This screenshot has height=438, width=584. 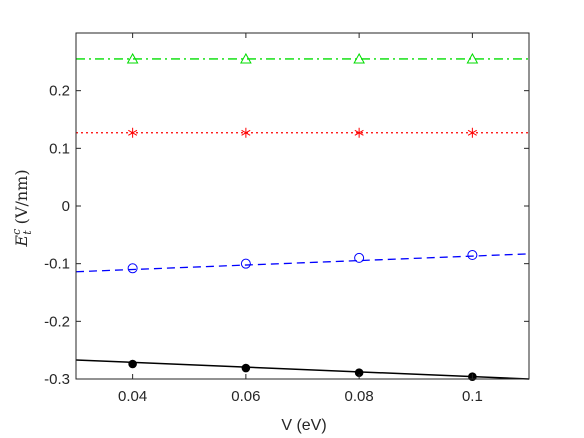 I want to click on y-tick-label: -0.2, so click(x=57, y=321).